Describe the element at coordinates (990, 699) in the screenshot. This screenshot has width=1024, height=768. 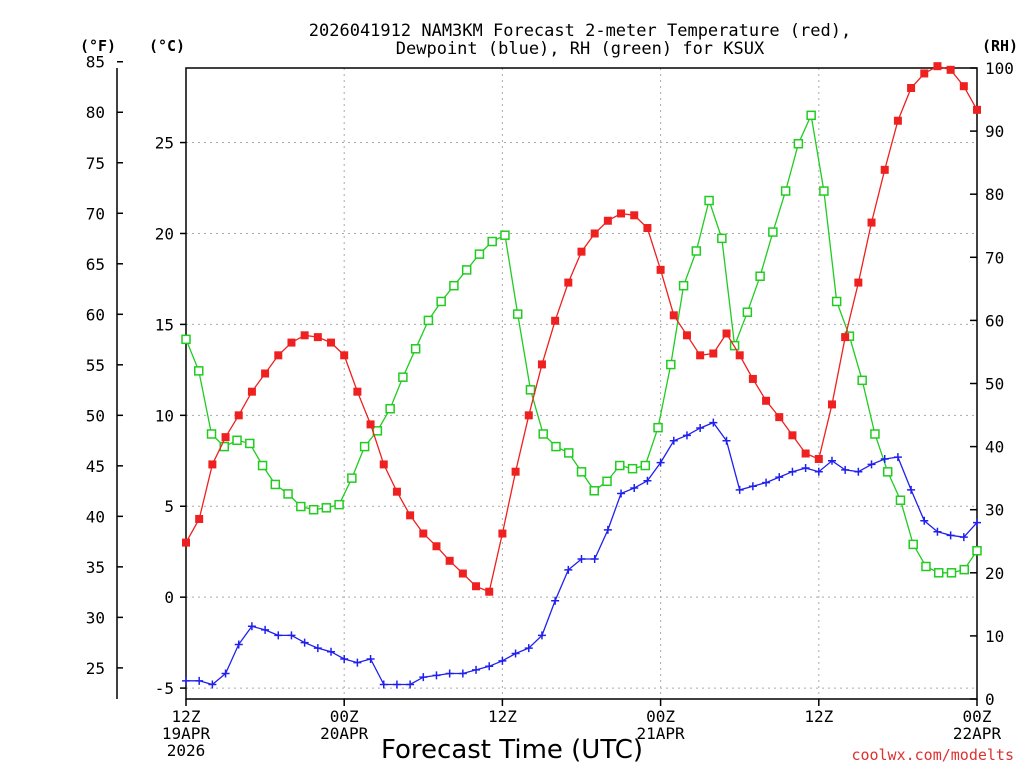
I see `rh-tick-label: 0` at that location.